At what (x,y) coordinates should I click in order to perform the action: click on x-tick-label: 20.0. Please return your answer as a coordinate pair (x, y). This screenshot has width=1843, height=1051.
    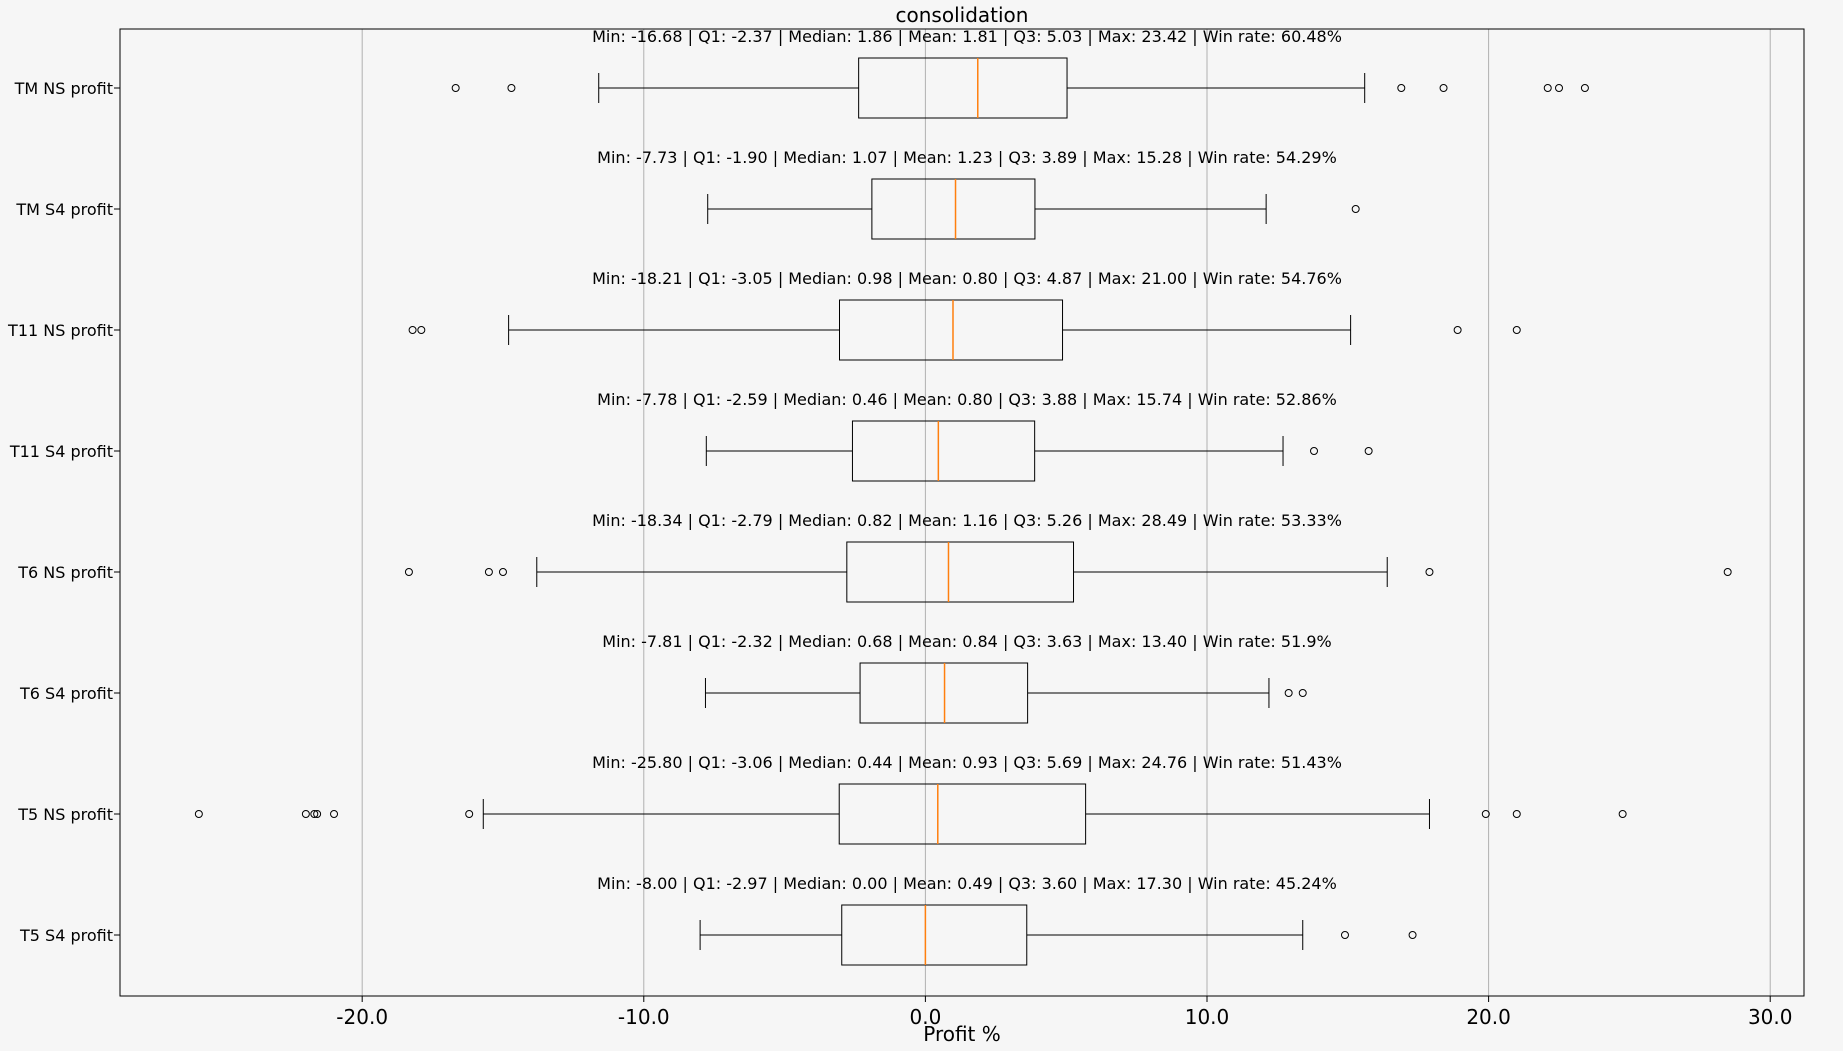
    Looking at the image, I should click on (1488, 1017).